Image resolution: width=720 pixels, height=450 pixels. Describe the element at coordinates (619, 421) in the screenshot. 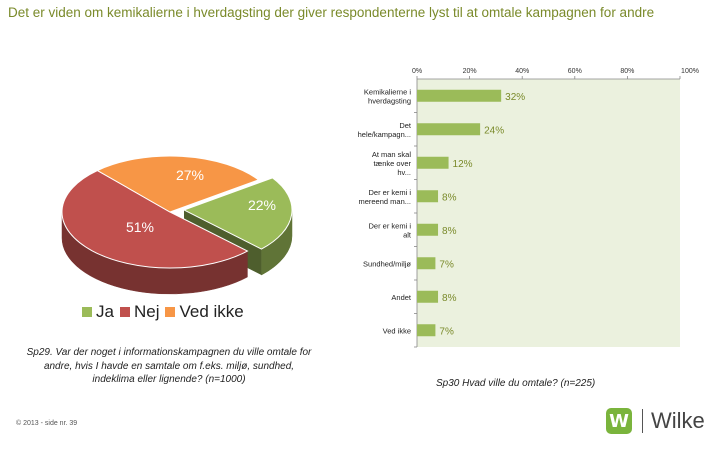

I see `logo-mark: W` at that location.